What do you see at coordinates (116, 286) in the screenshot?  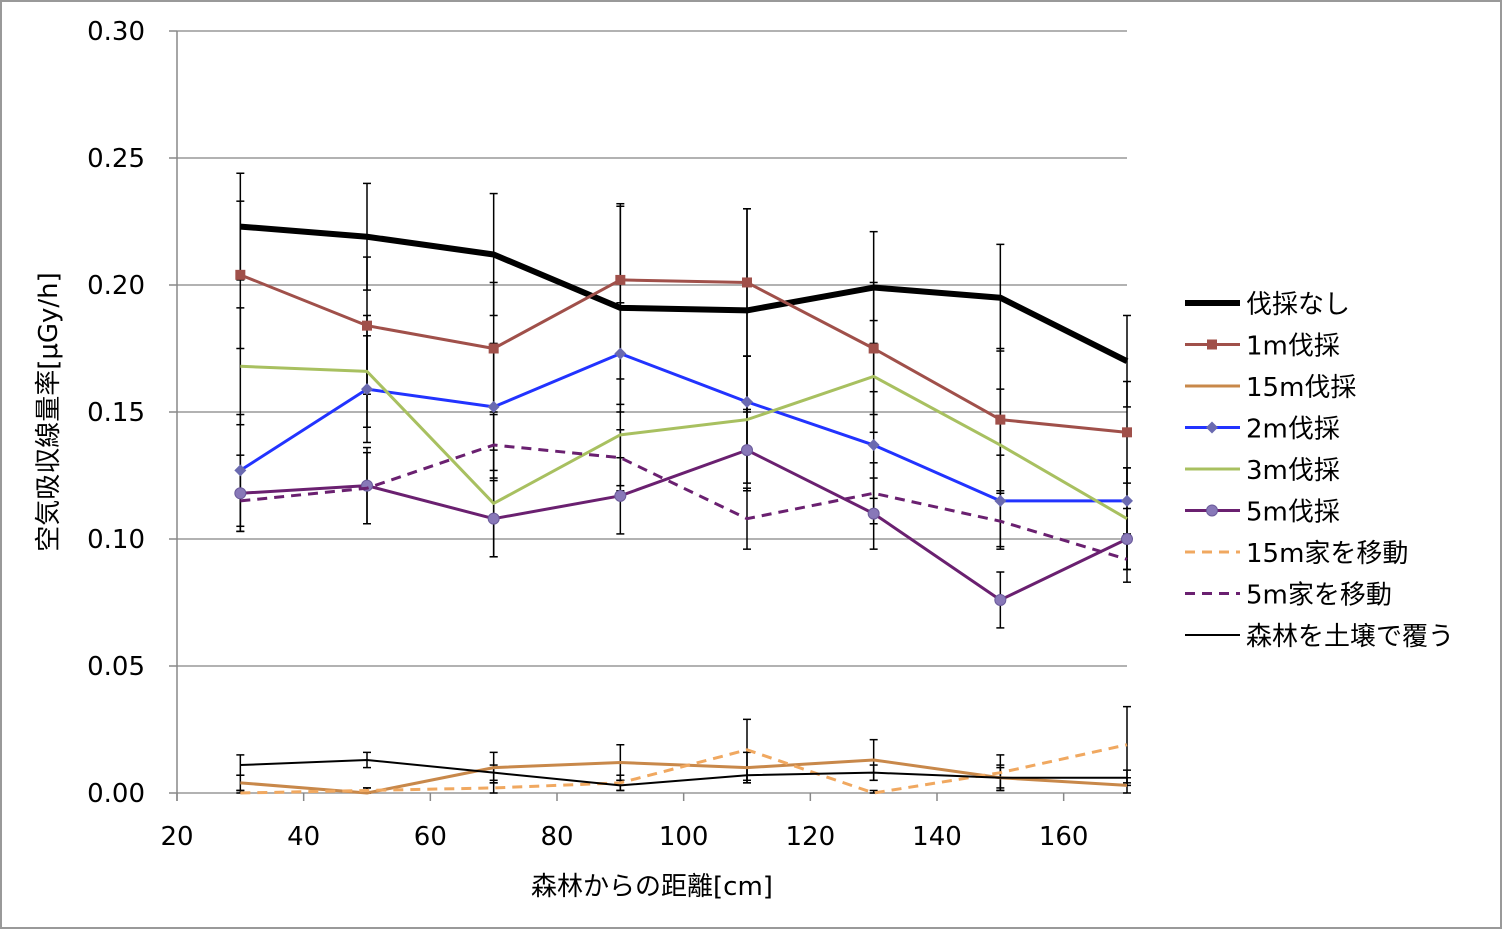 I see `y-tick-label: 0.20` at bounding box center [116, 286].